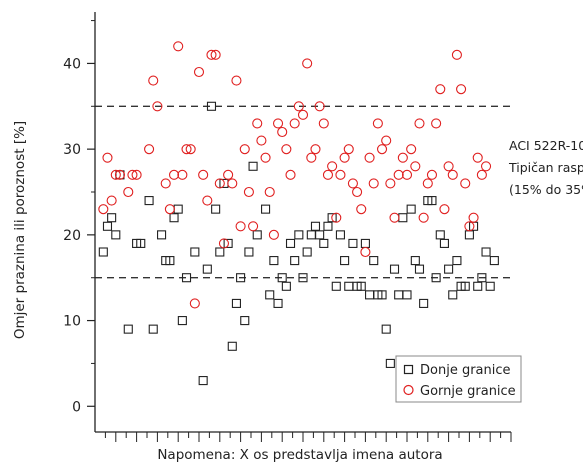  I want to click on y-axis-label: Omjer praznina ili poroznost [%], so click(20, 230).